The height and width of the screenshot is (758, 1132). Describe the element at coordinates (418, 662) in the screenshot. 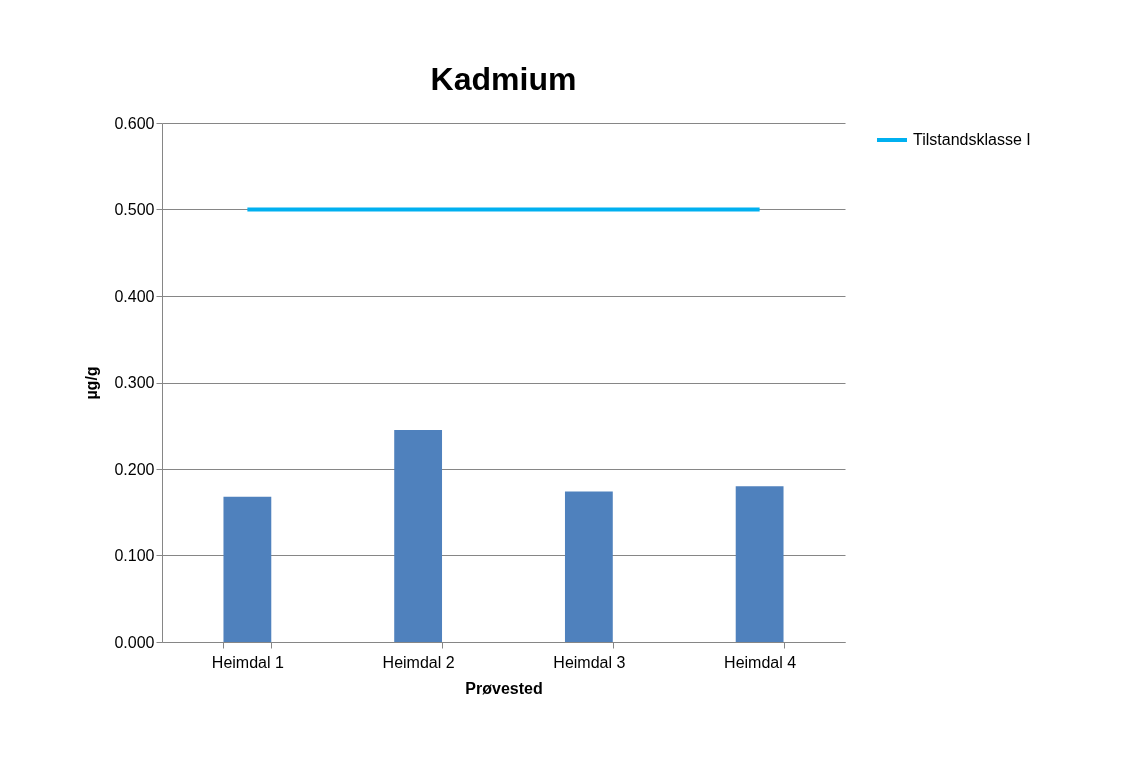

I see `x-tick-label: Heimdal 2` at that location.